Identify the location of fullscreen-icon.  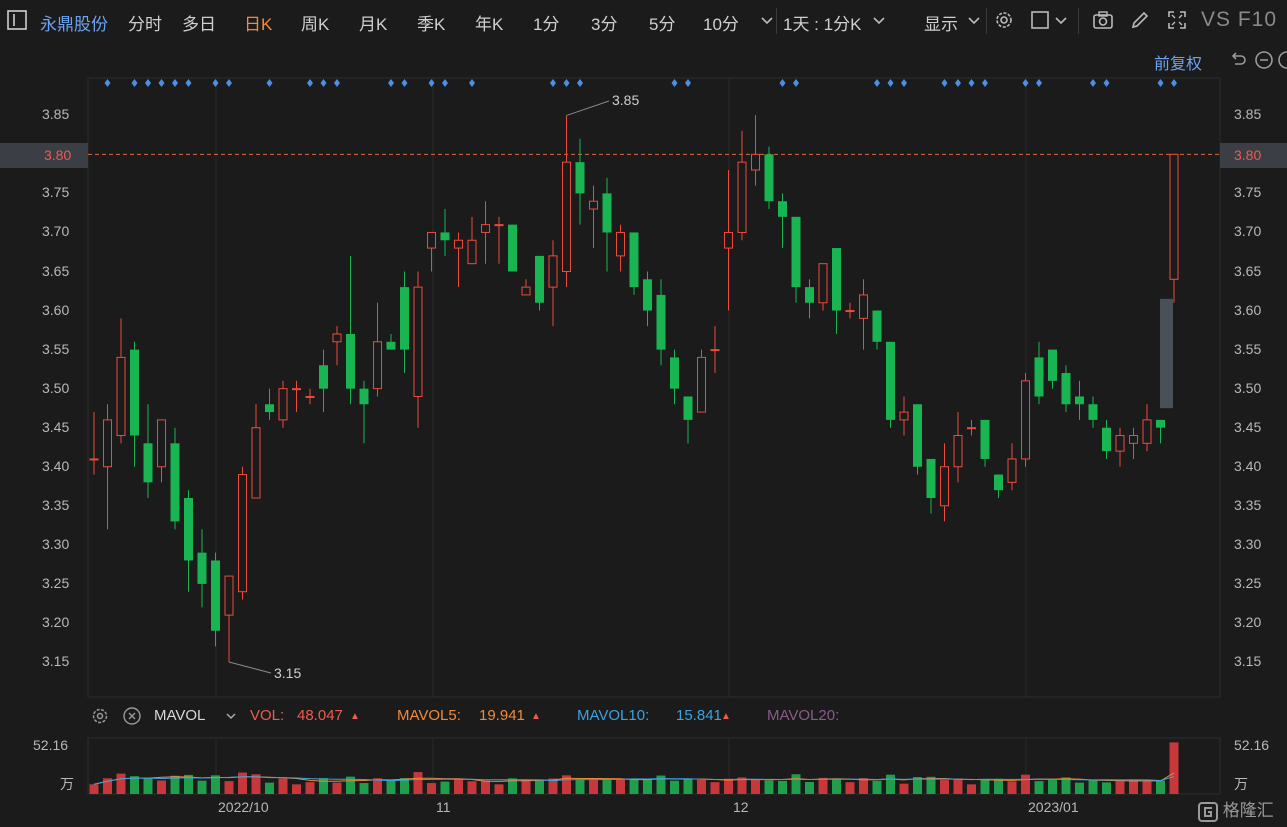
(1177, 20).